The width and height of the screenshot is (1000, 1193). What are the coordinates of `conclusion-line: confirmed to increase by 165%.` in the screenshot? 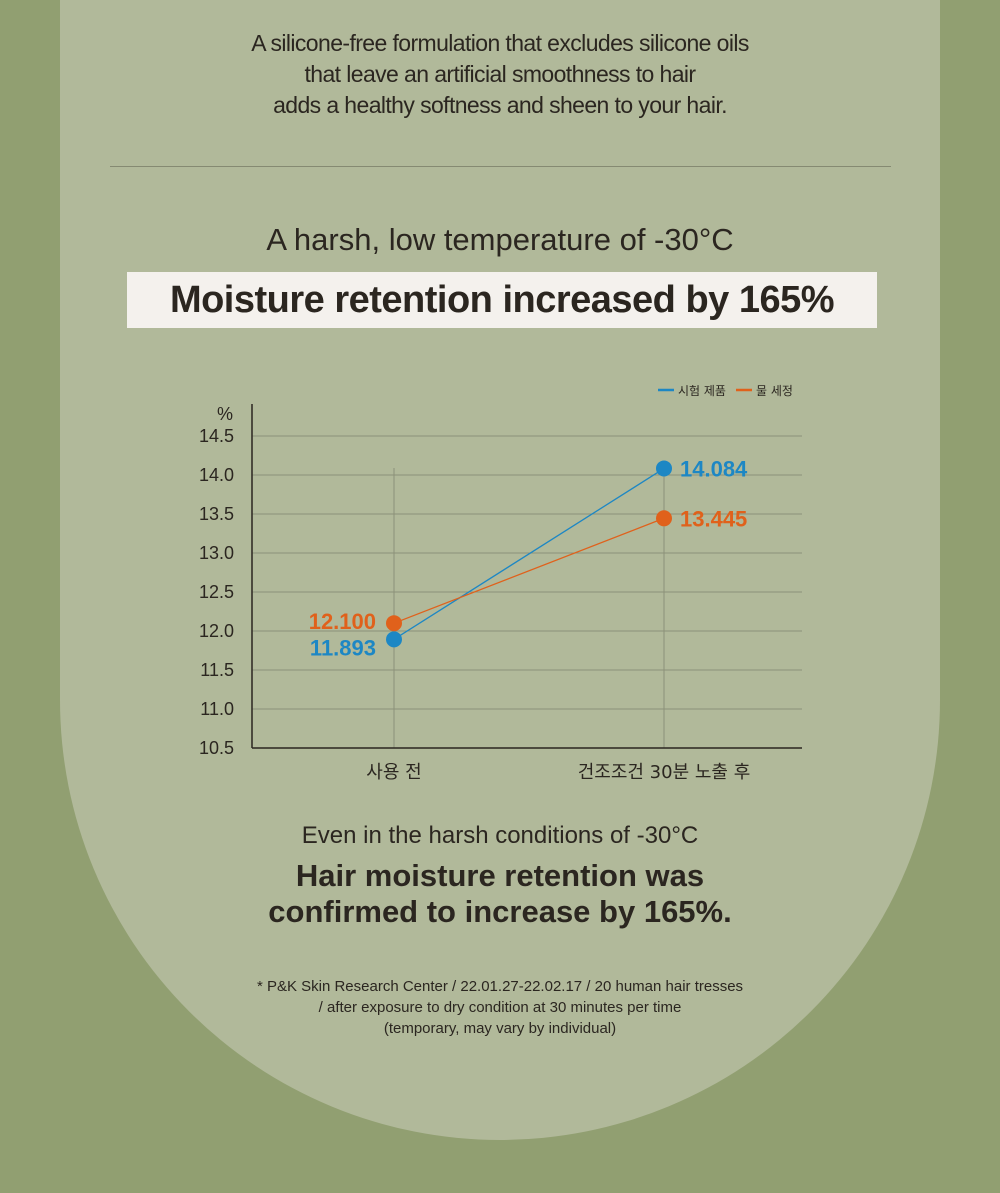 It's located at (500, 911).